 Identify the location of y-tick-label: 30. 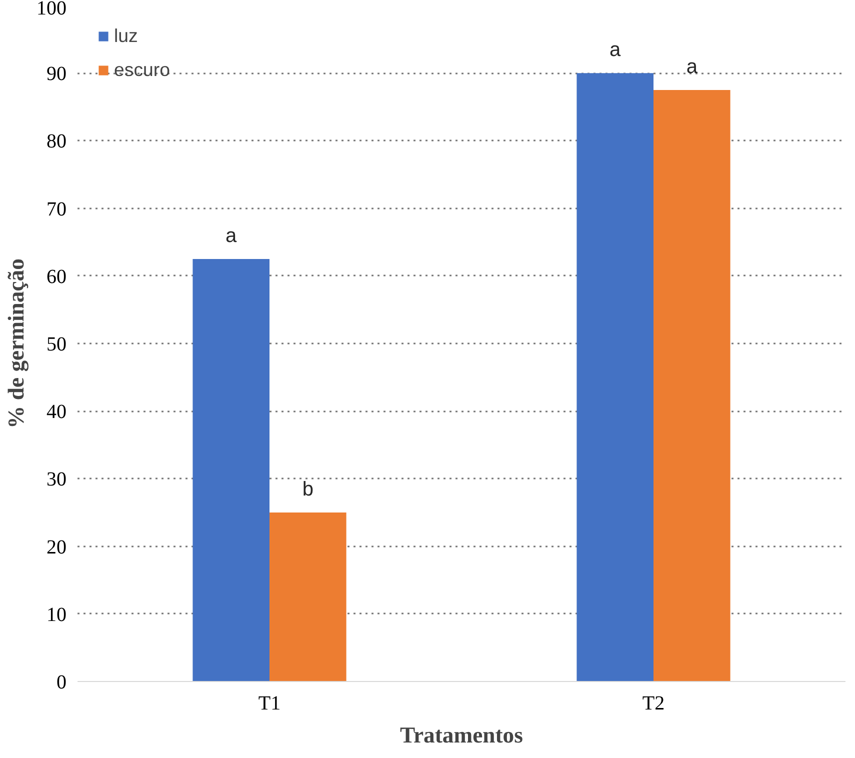
(56, 479).